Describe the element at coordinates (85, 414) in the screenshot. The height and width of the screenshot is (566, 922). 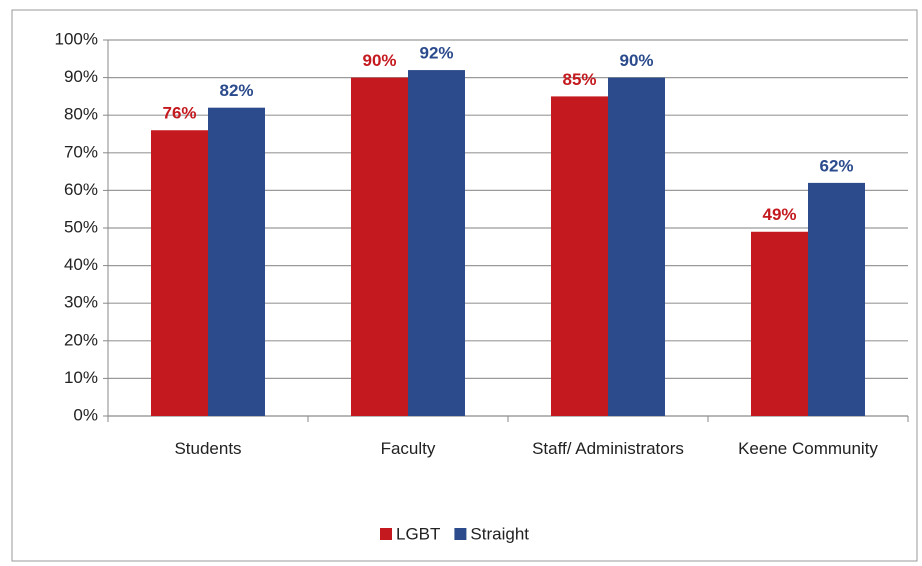
I see `y-tick-label: 0%` at that location.